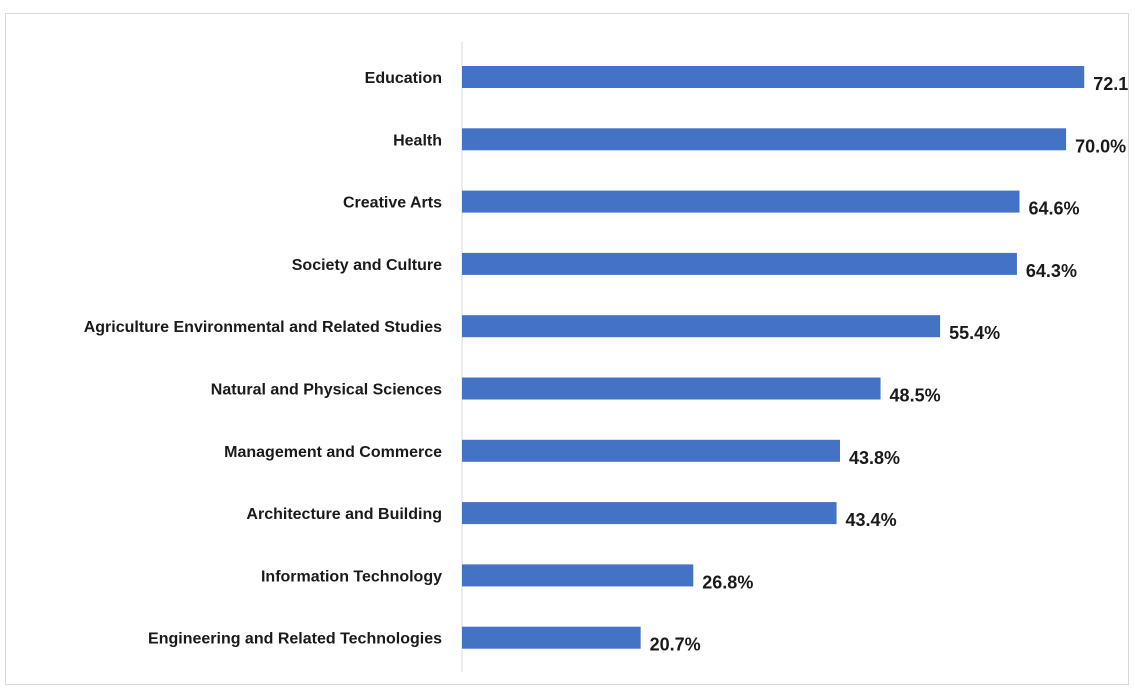  I want to click on category-label-8: Information Technology, so click(351, 576).